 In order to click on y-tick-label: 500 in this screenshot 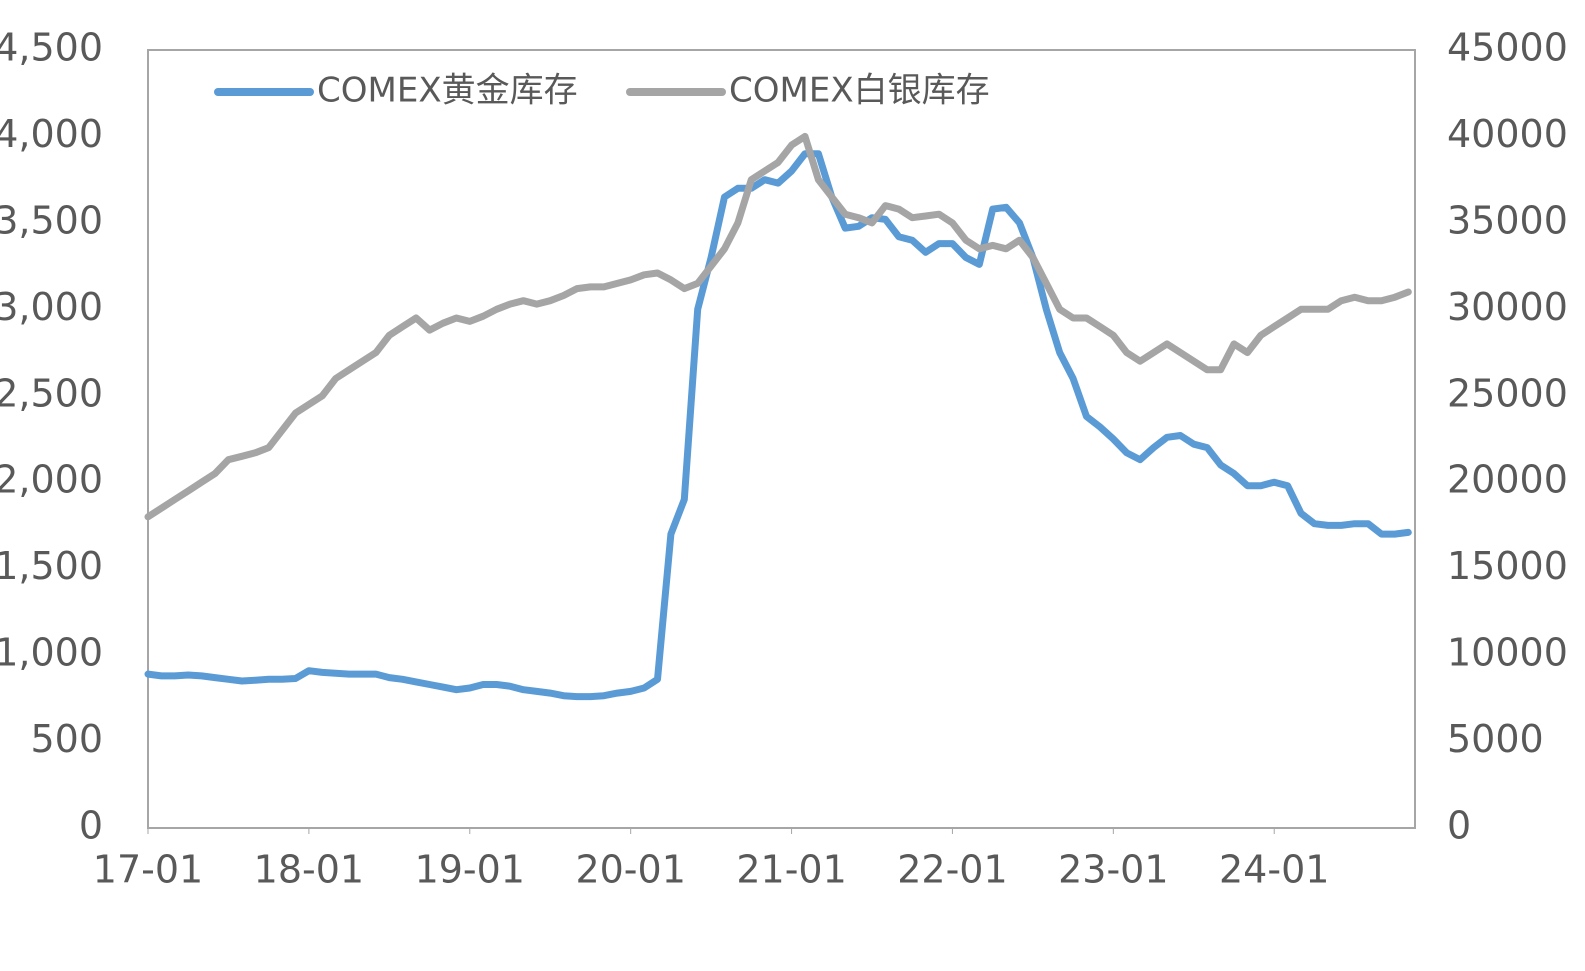, I will do `click(66, 739)`.